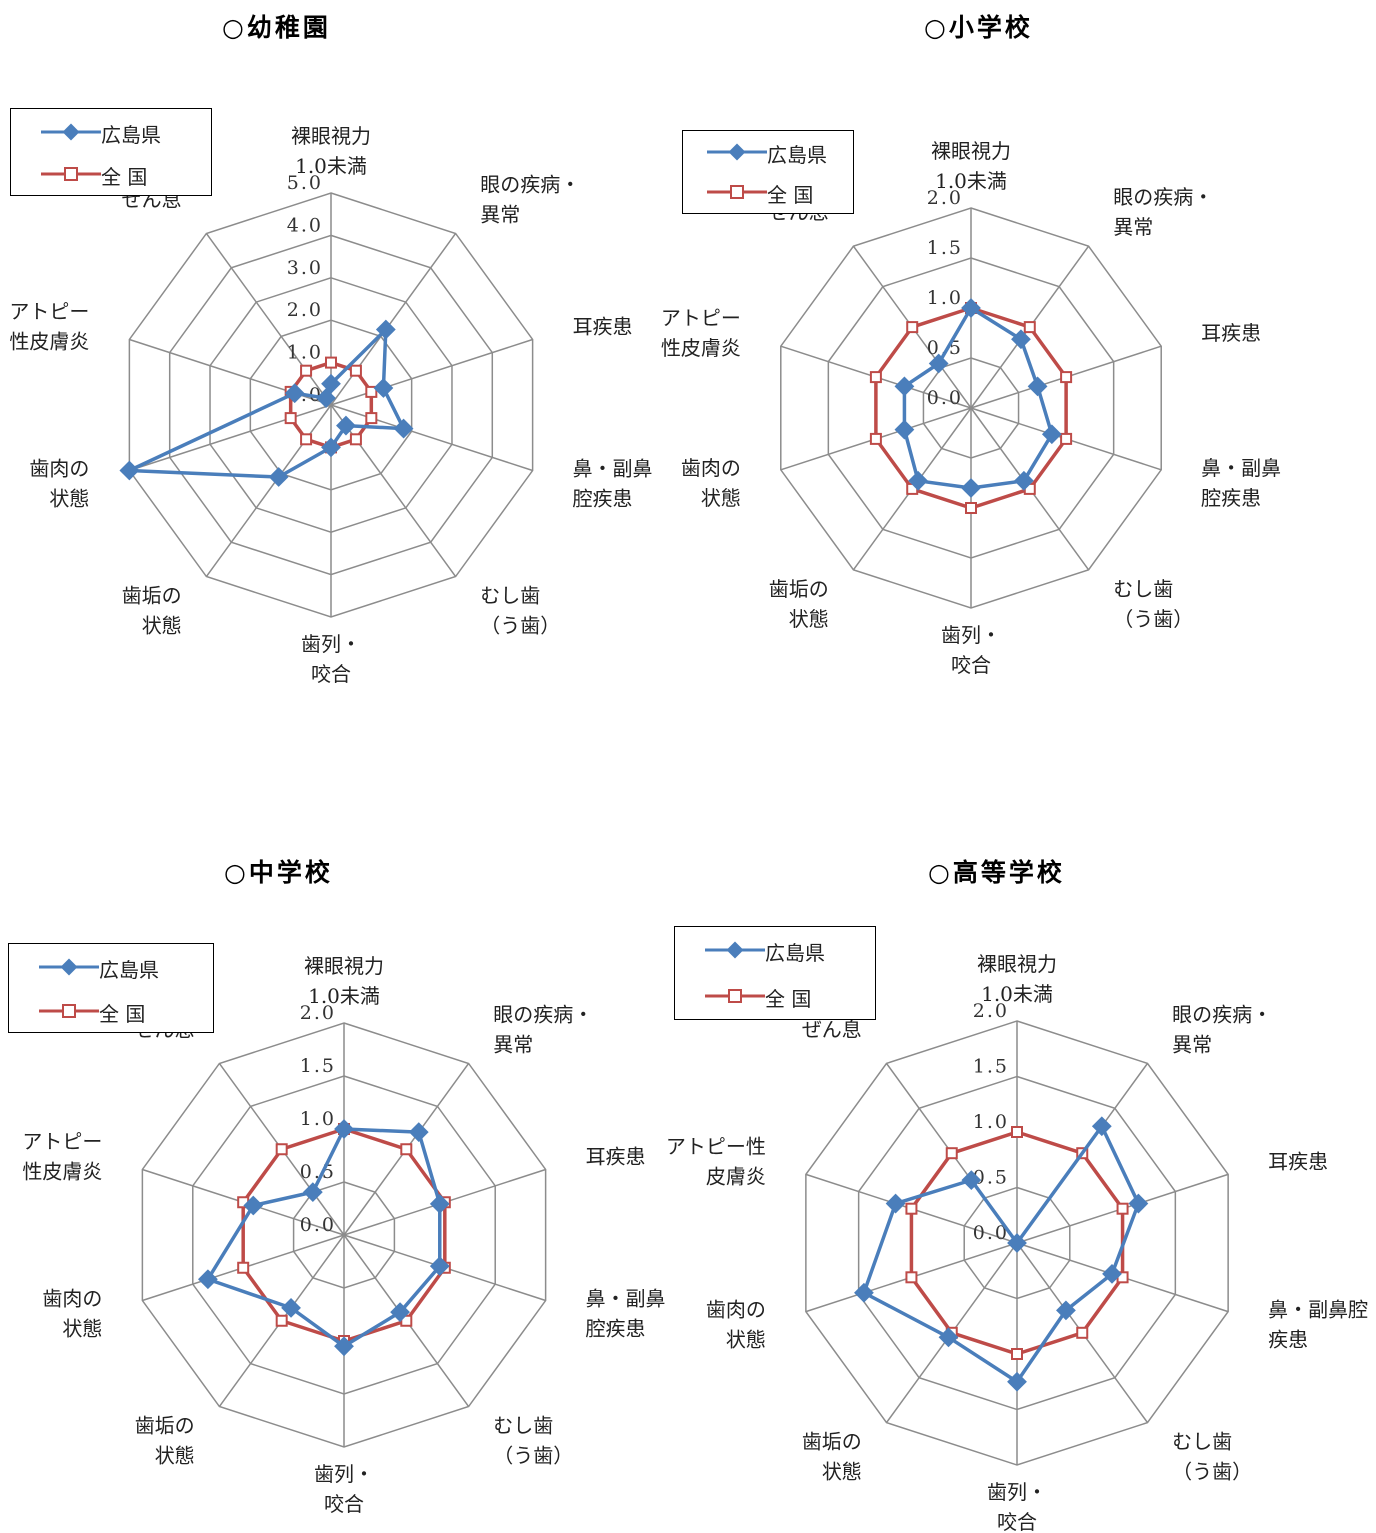  Describe the element at coordinates (1288, 1340) in the screenshot. I see `axis-category-label-line: 疾患` at that location.